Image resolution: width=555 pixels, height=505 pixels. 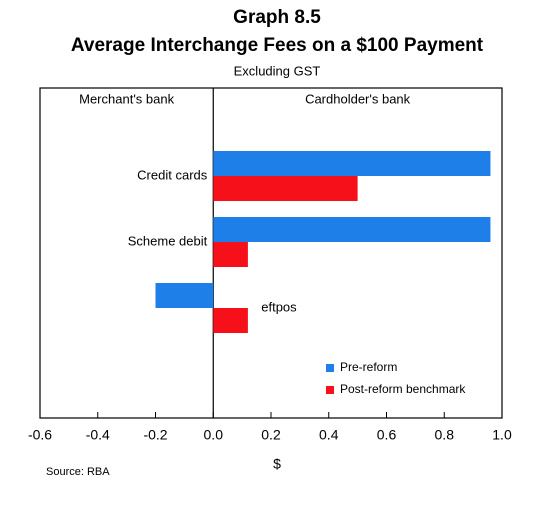 What do you see at coordinates (155, 435) in the screenshot?
I see `x-tick-label: -0.2` at bounding box center [155, 435].